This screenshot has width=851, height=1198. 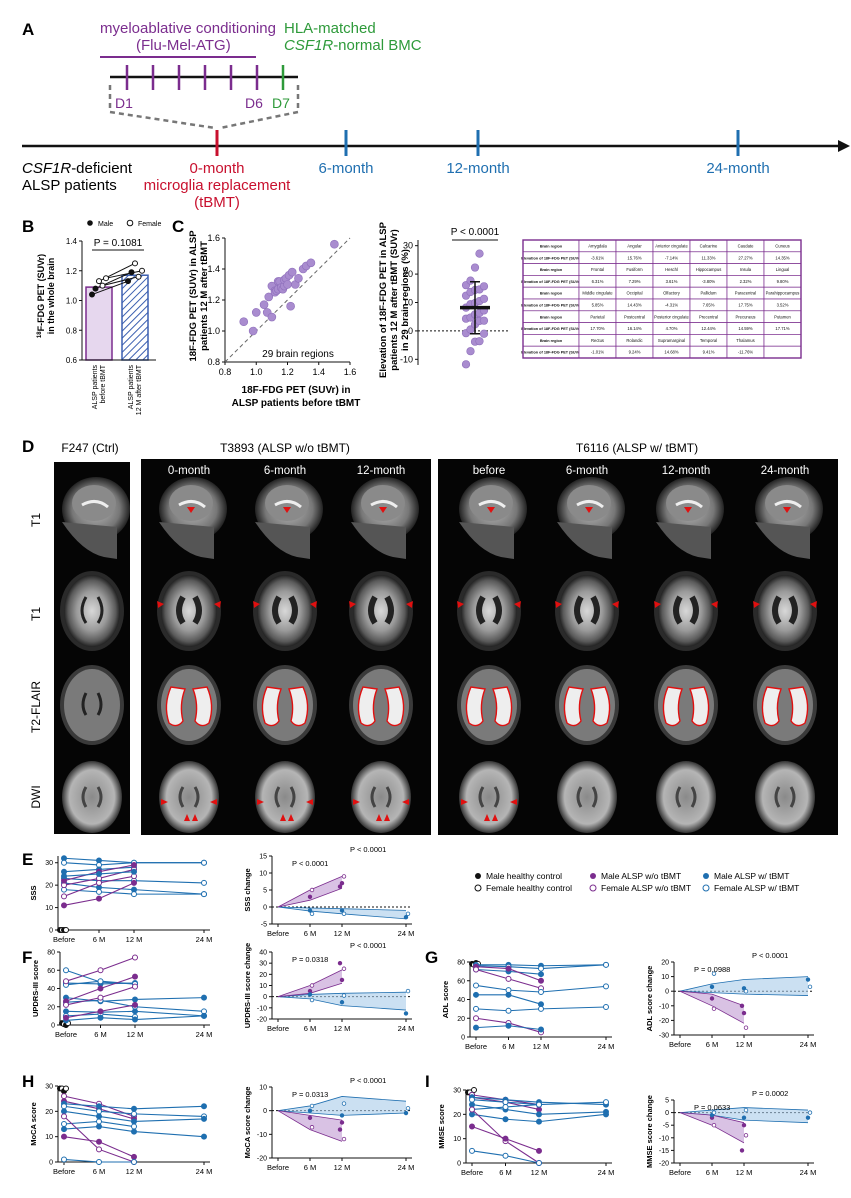 I want to click on ytick-label: -10, so click(x=664, y=1006).